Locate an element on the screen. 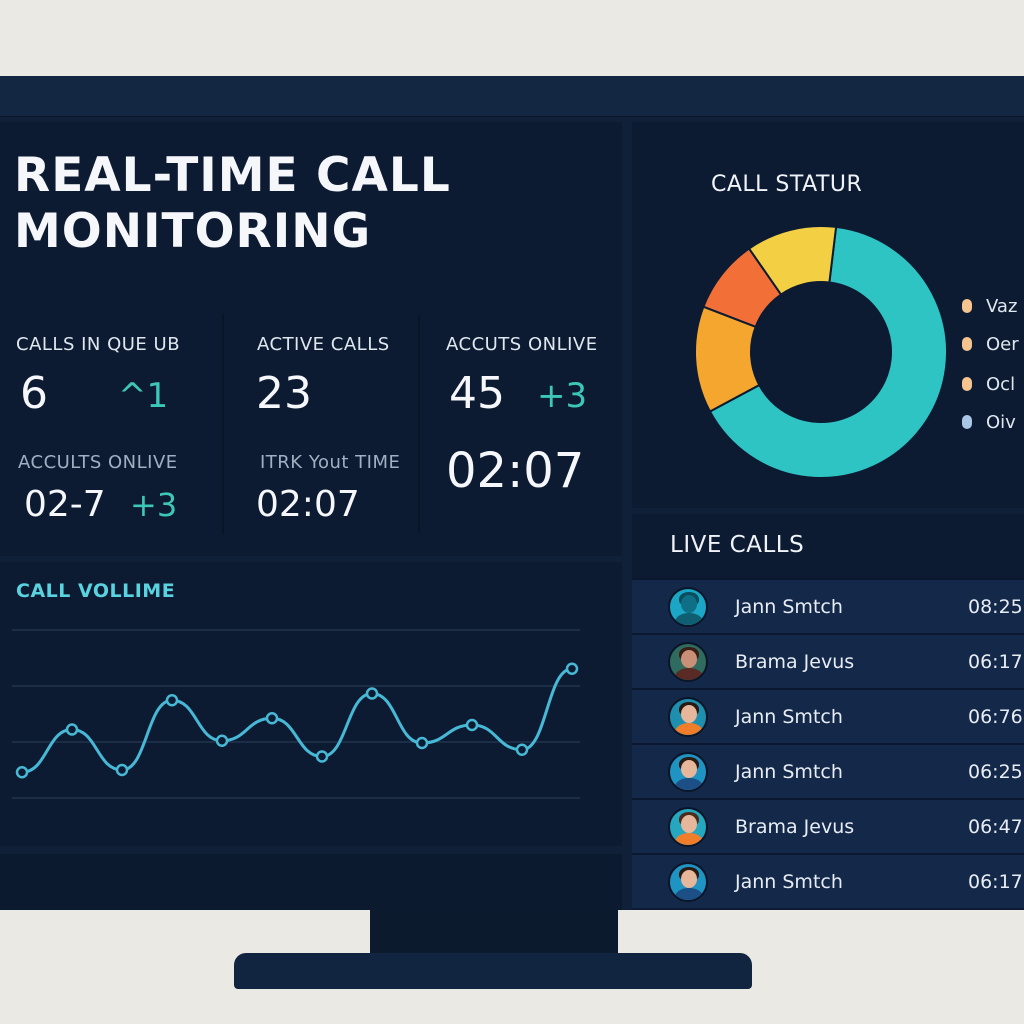  live-call-row: Jann Smtch 06:17 is located at coordinates (828, 880).